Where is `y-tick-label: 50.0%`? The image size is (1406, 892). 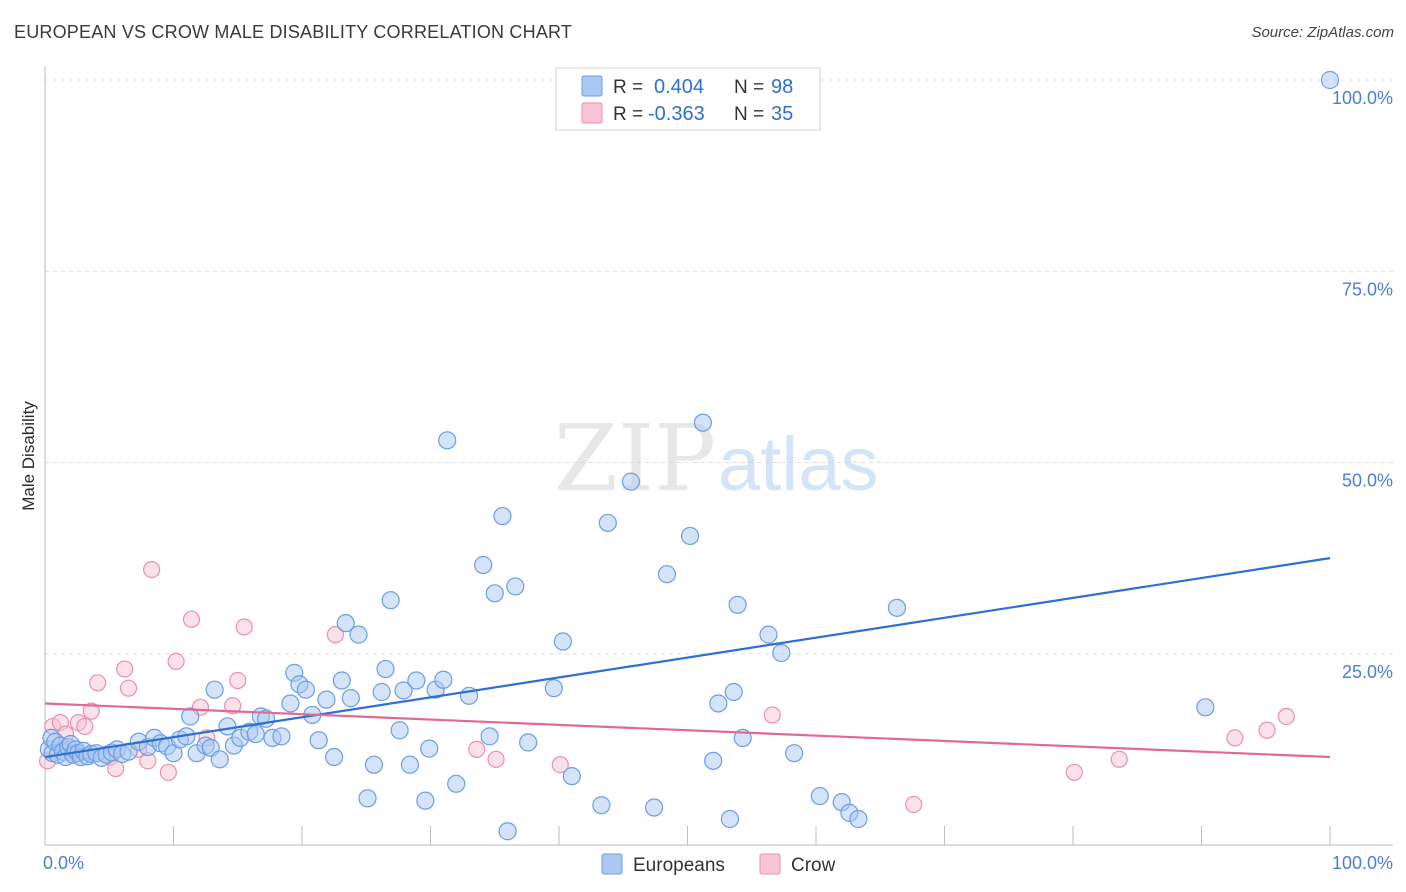
y-tick-label: 50.0% is located at coordinates (1367, 481).